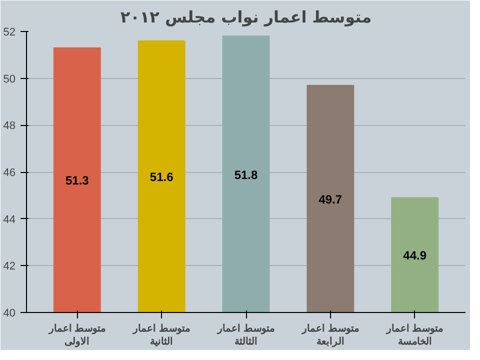  Describe the element at coordinates (9, 173) in the screenshot. I see `y-tick-label: 46` at that location.